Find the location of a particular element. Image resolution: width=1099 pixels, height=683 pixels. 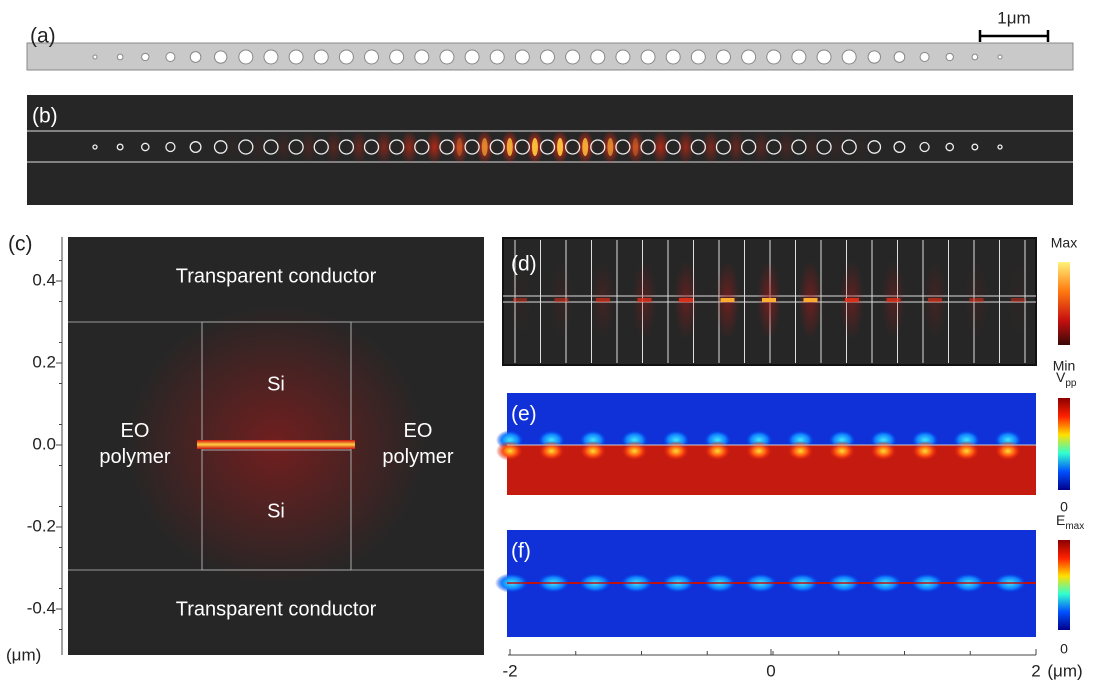

y-tick-label: 0.2 is located at coordinates (44, 361).